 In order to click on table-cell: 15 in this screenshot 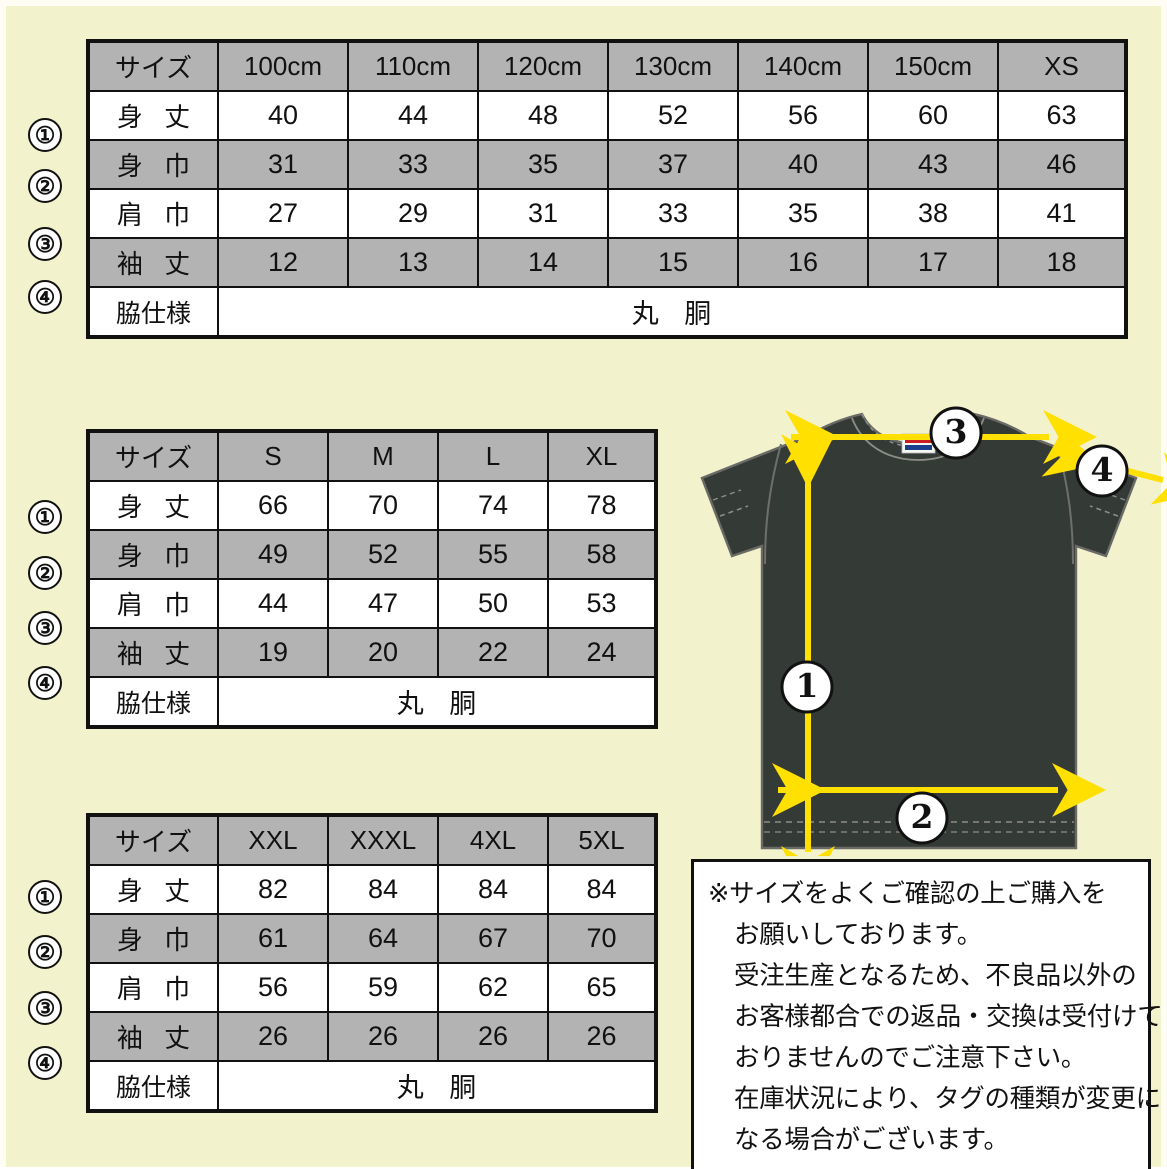, I will do `click(673, 262)`.